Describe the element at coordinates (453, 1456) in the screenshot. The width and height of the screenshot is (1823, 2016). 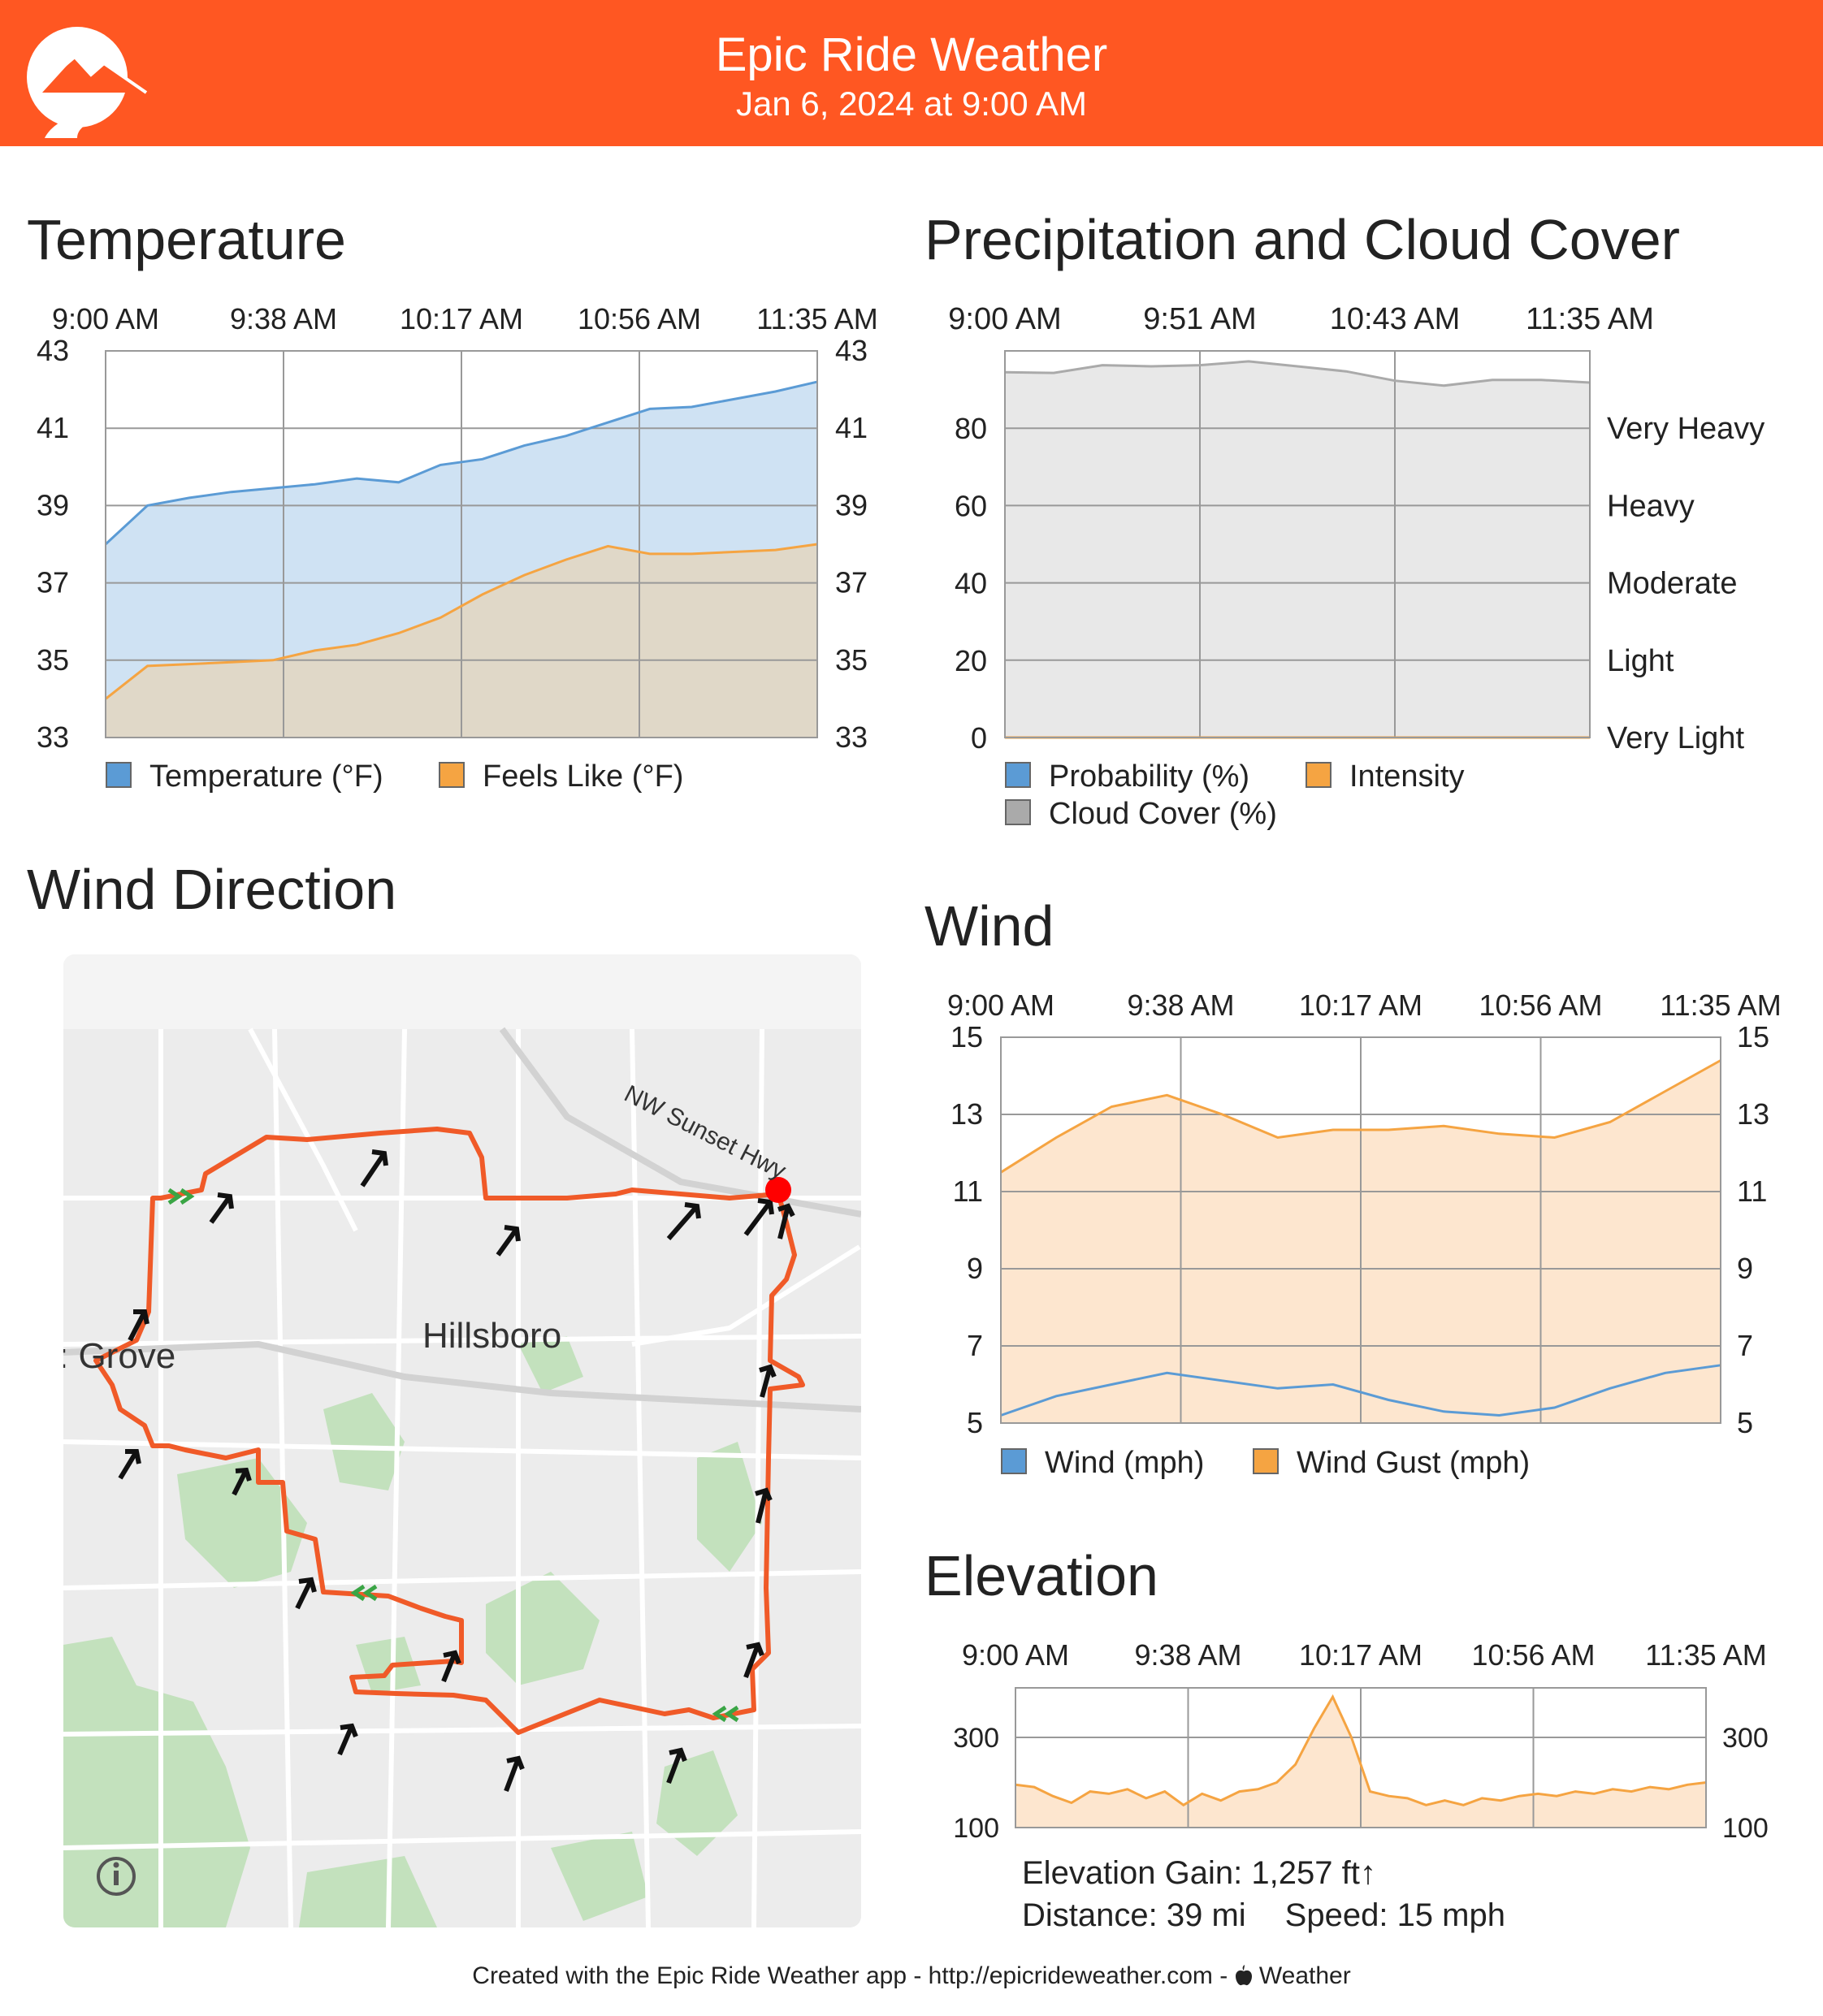
I see `double-chevron-icon` at that location.